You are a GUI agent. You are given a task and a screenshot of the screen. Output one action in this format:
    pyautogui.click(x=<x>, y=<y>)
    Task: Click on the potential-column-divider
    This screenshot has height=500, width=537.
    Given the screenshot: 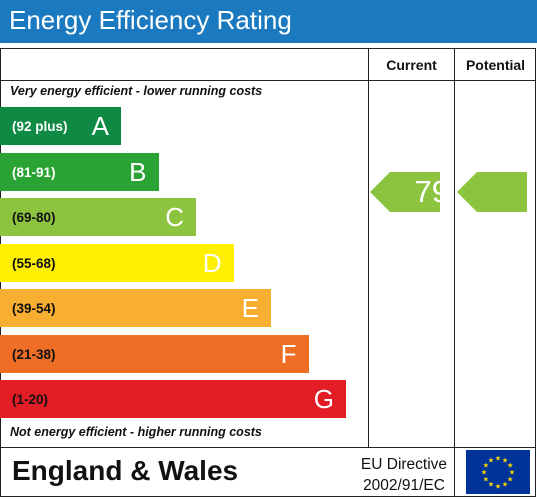 What is the action you would take?
    pyautogui.click(x=454, y=272)
    